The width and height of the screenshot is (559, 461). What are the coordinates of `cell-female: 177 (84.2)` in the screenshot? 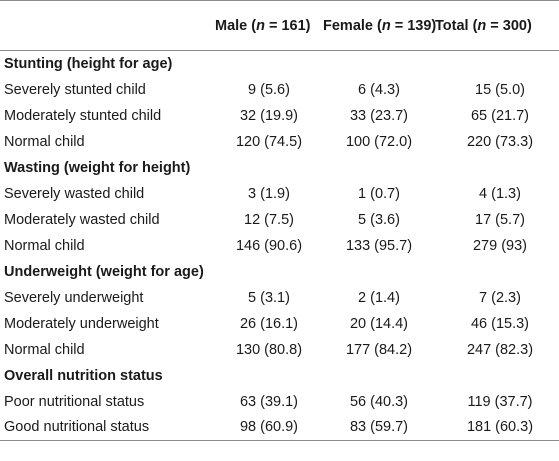 It's located at (379, 349).